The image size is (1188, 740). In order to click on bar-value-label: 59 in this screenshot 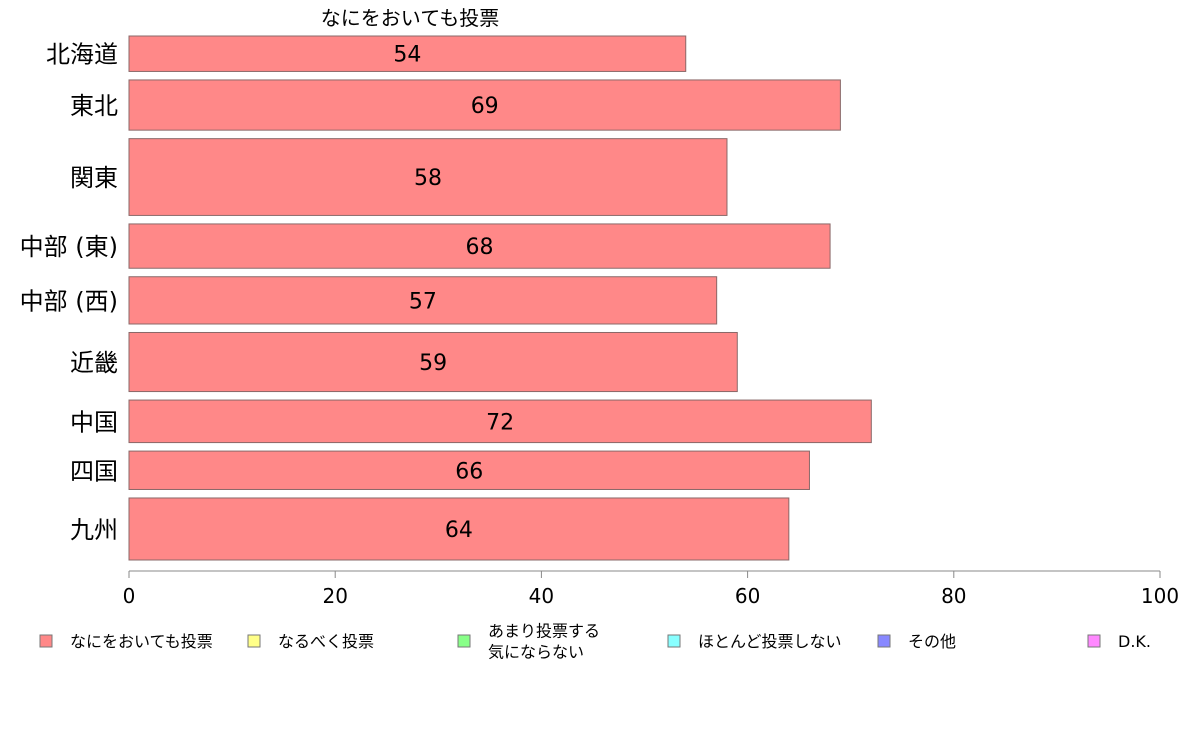, I will do `click(433, 363)`.